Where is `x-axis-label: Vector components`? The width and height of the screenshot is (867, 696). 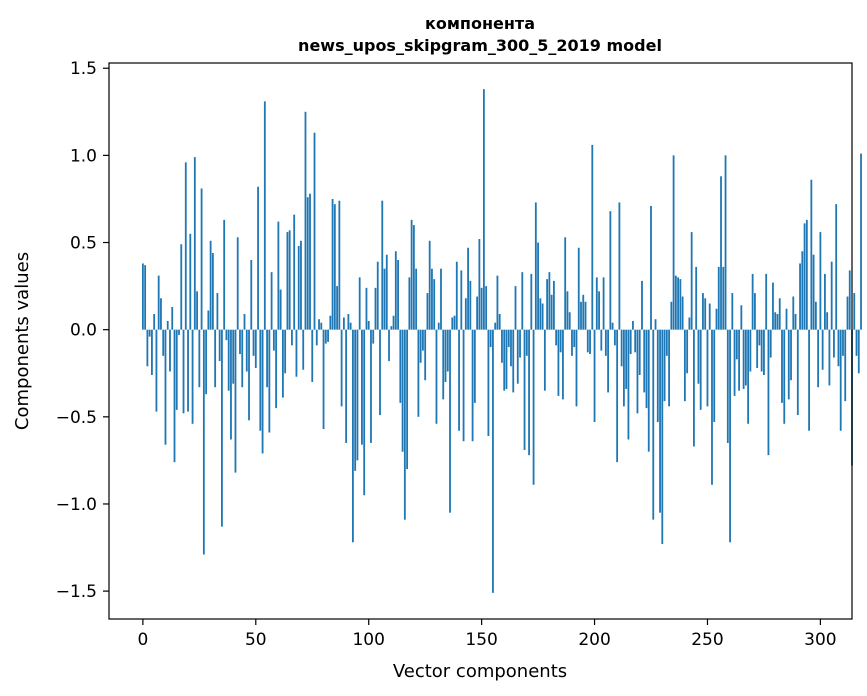
x-axis-label: Vector components is located at coordinates (480, 671).